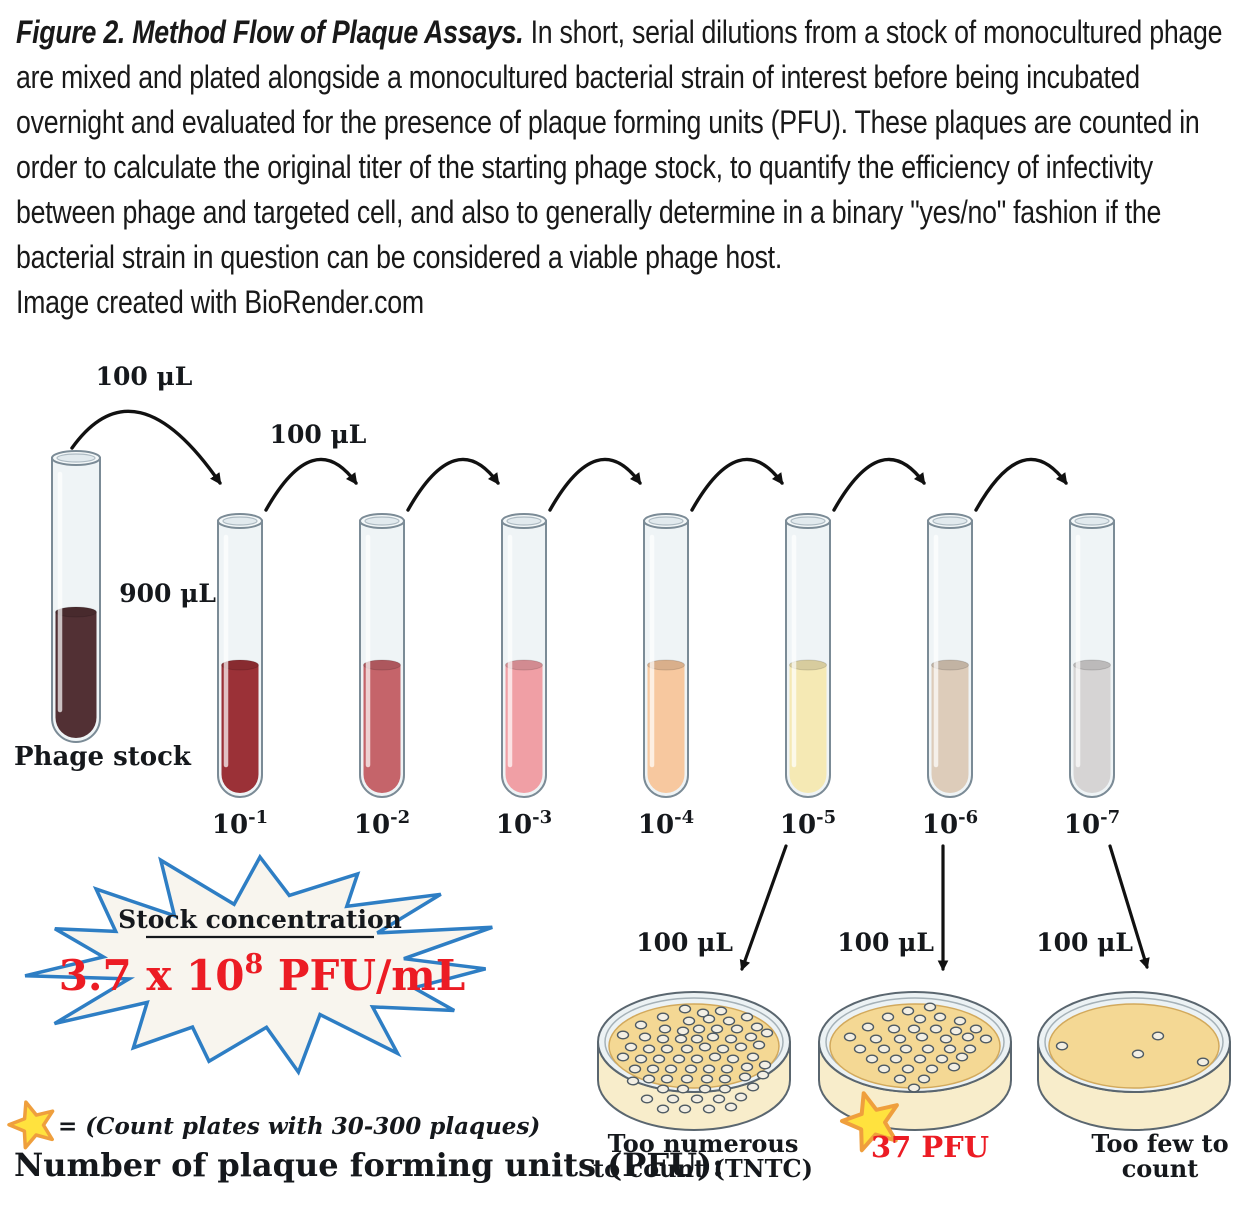 This screenshot has width=1250, height=1216. I want to click on phage-stock-tube-group, so click(76, 596).